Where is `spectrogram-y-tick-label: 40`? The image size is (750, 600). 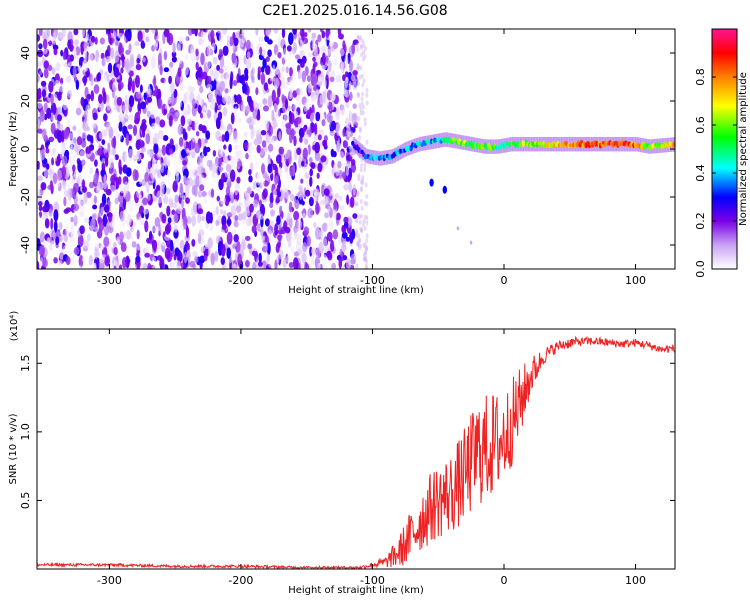 spectrogram-y-tick-label: 40 is located at coordinates (25, 53).